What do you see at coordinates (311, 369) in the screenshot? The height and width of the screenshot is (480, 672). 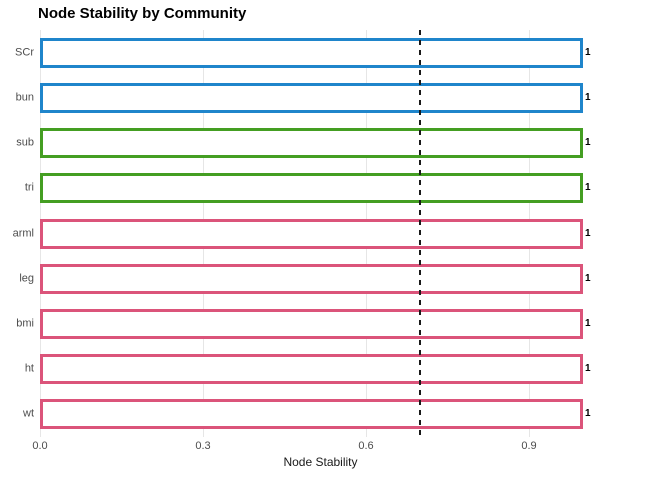 I see `bar-ht` at bounding box center [311, 369].